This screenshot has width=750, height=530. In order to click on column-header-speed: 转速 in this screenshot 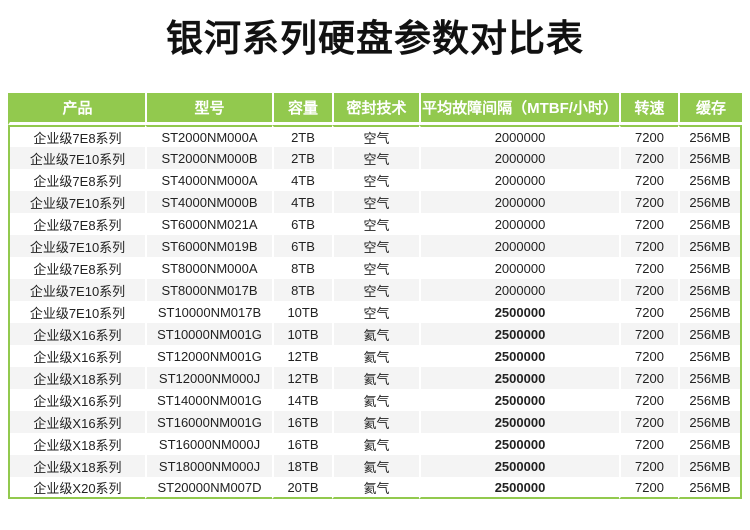, I will do `click(648, 109)`.